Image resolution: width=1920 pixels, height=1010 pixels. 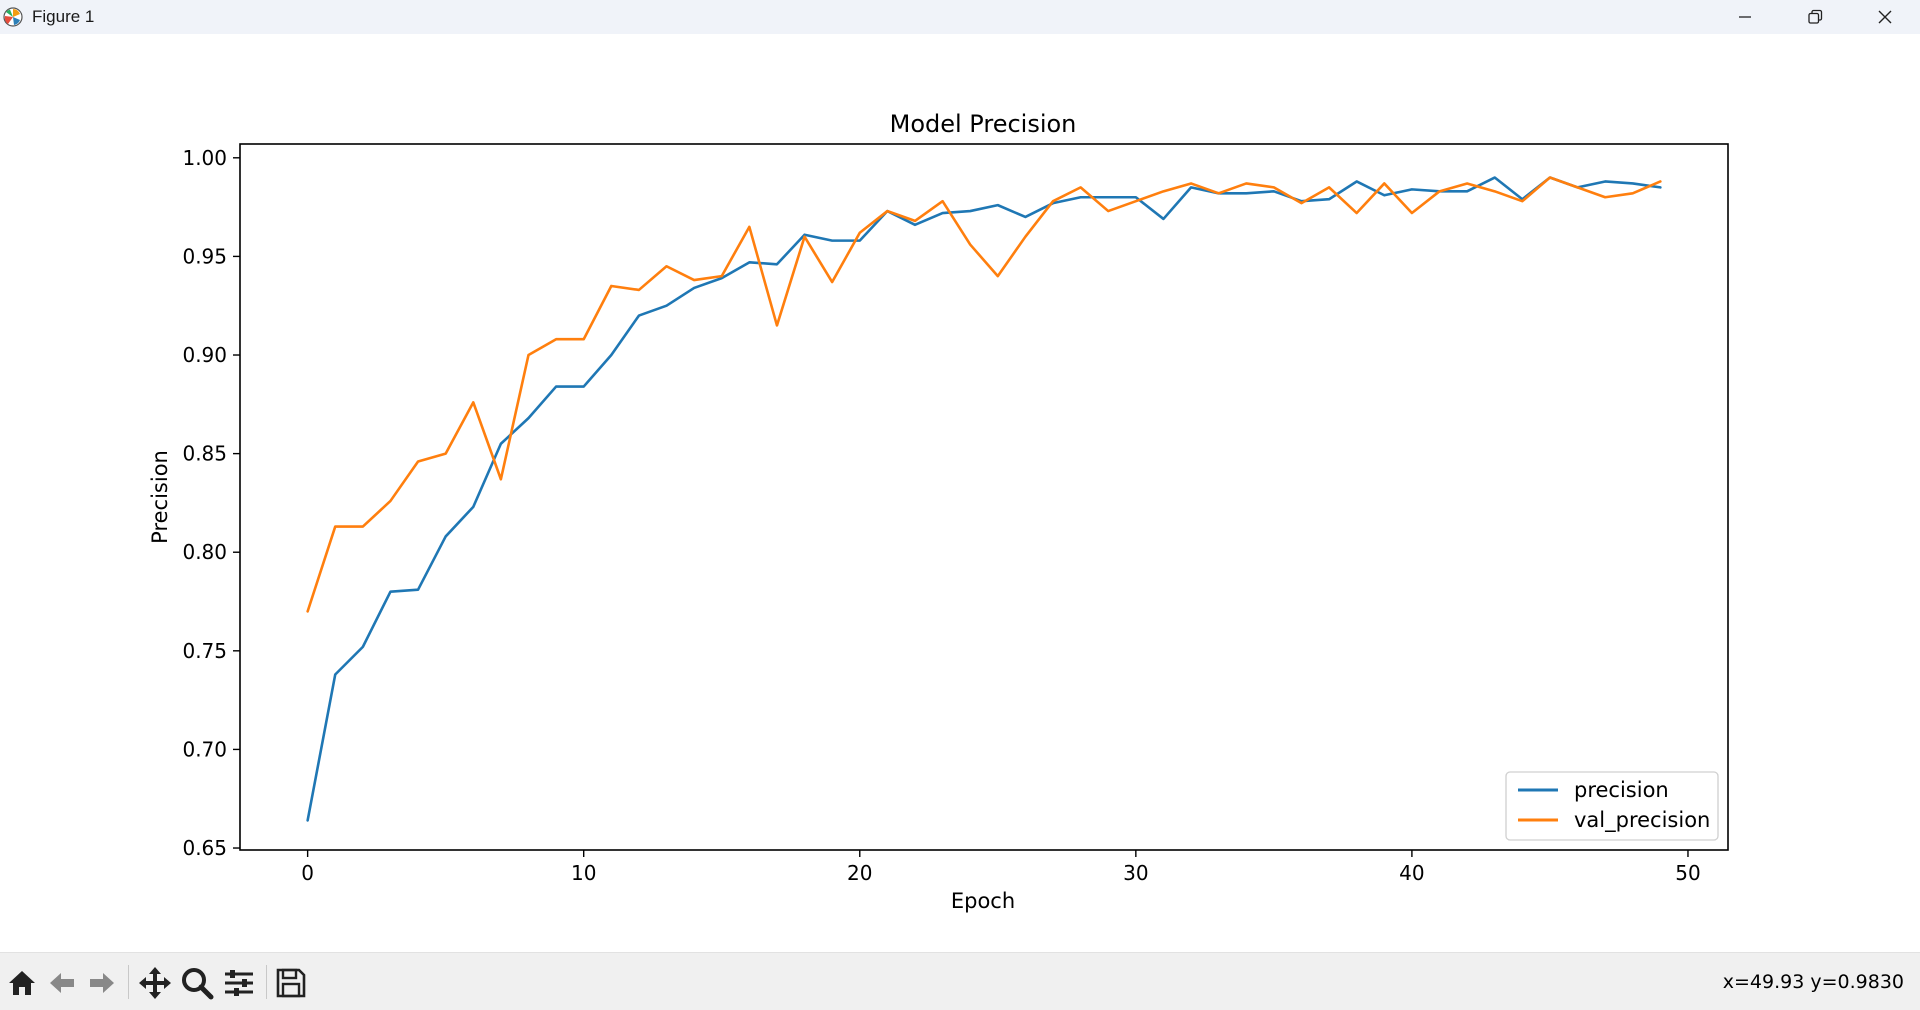 I want to click on restore-icon, so click(x=1815, y=16).